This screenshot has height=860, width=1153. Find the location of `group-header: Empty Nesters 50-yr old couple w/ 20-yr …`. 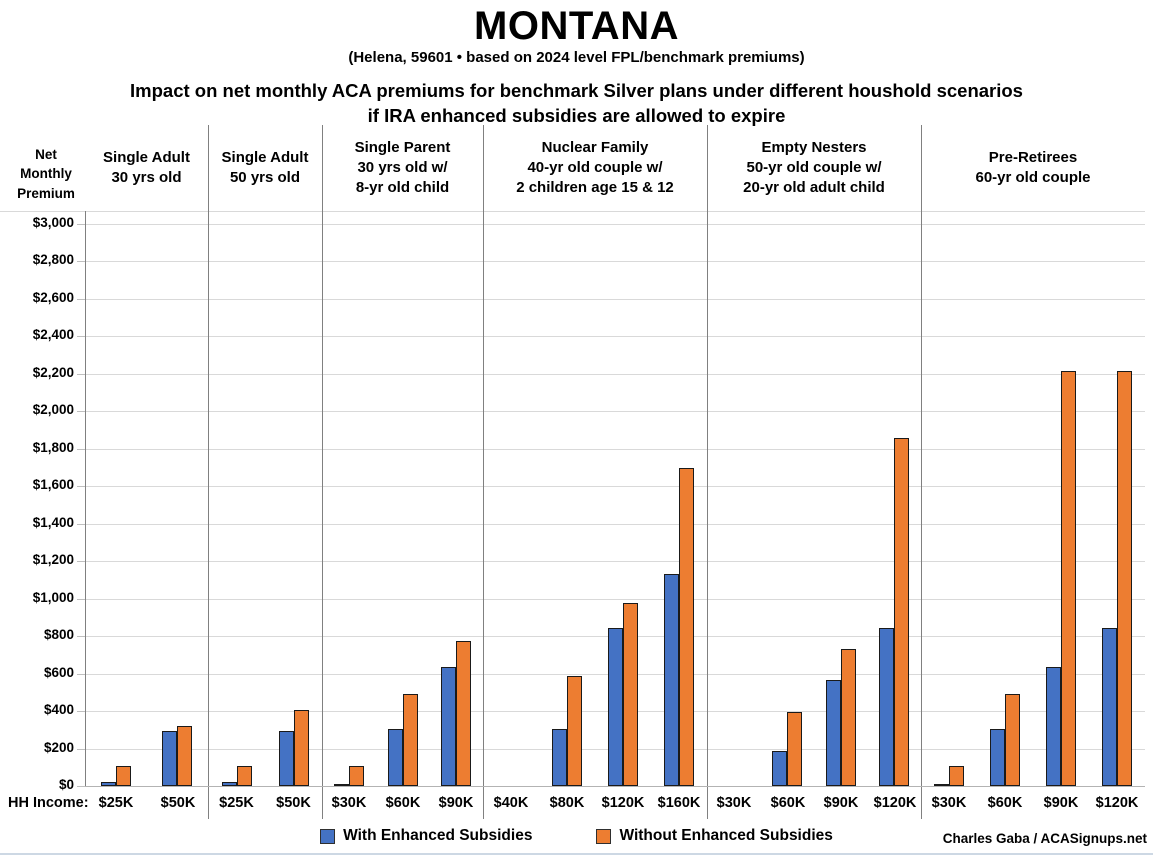

group-header: Empty Nesters 50-yr old couple w/ 20-yr … is located at coordinates (814, 167).